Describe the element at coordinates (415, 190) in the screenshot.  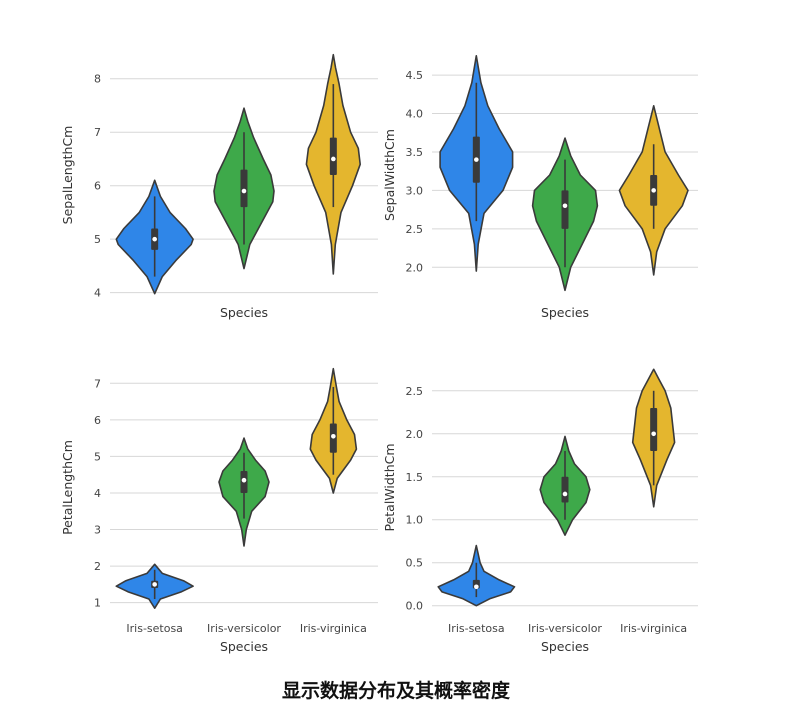
I see `y-tick-label: 3.0` at that location.